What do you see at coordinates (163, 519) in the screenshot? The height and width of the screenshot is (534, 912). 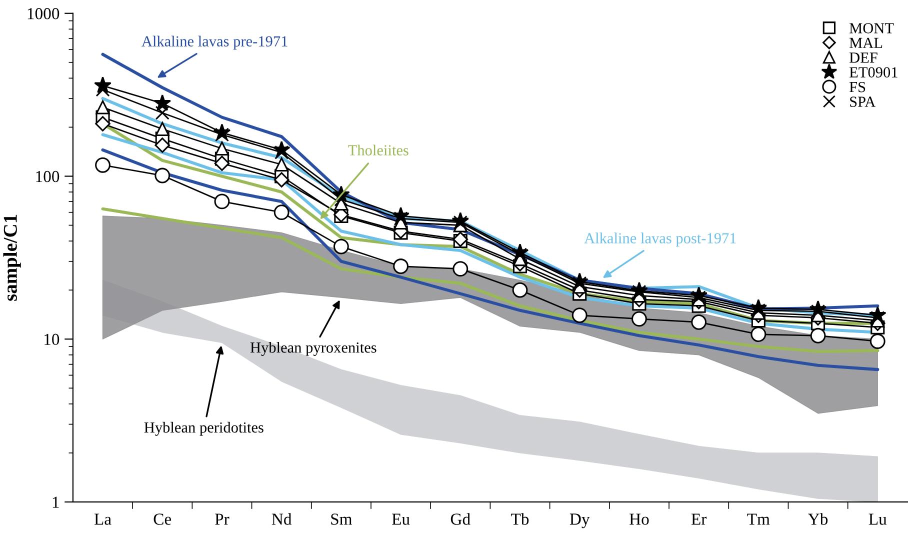 I see `x-tick-label: Ce` at bounding box center [163, 519].